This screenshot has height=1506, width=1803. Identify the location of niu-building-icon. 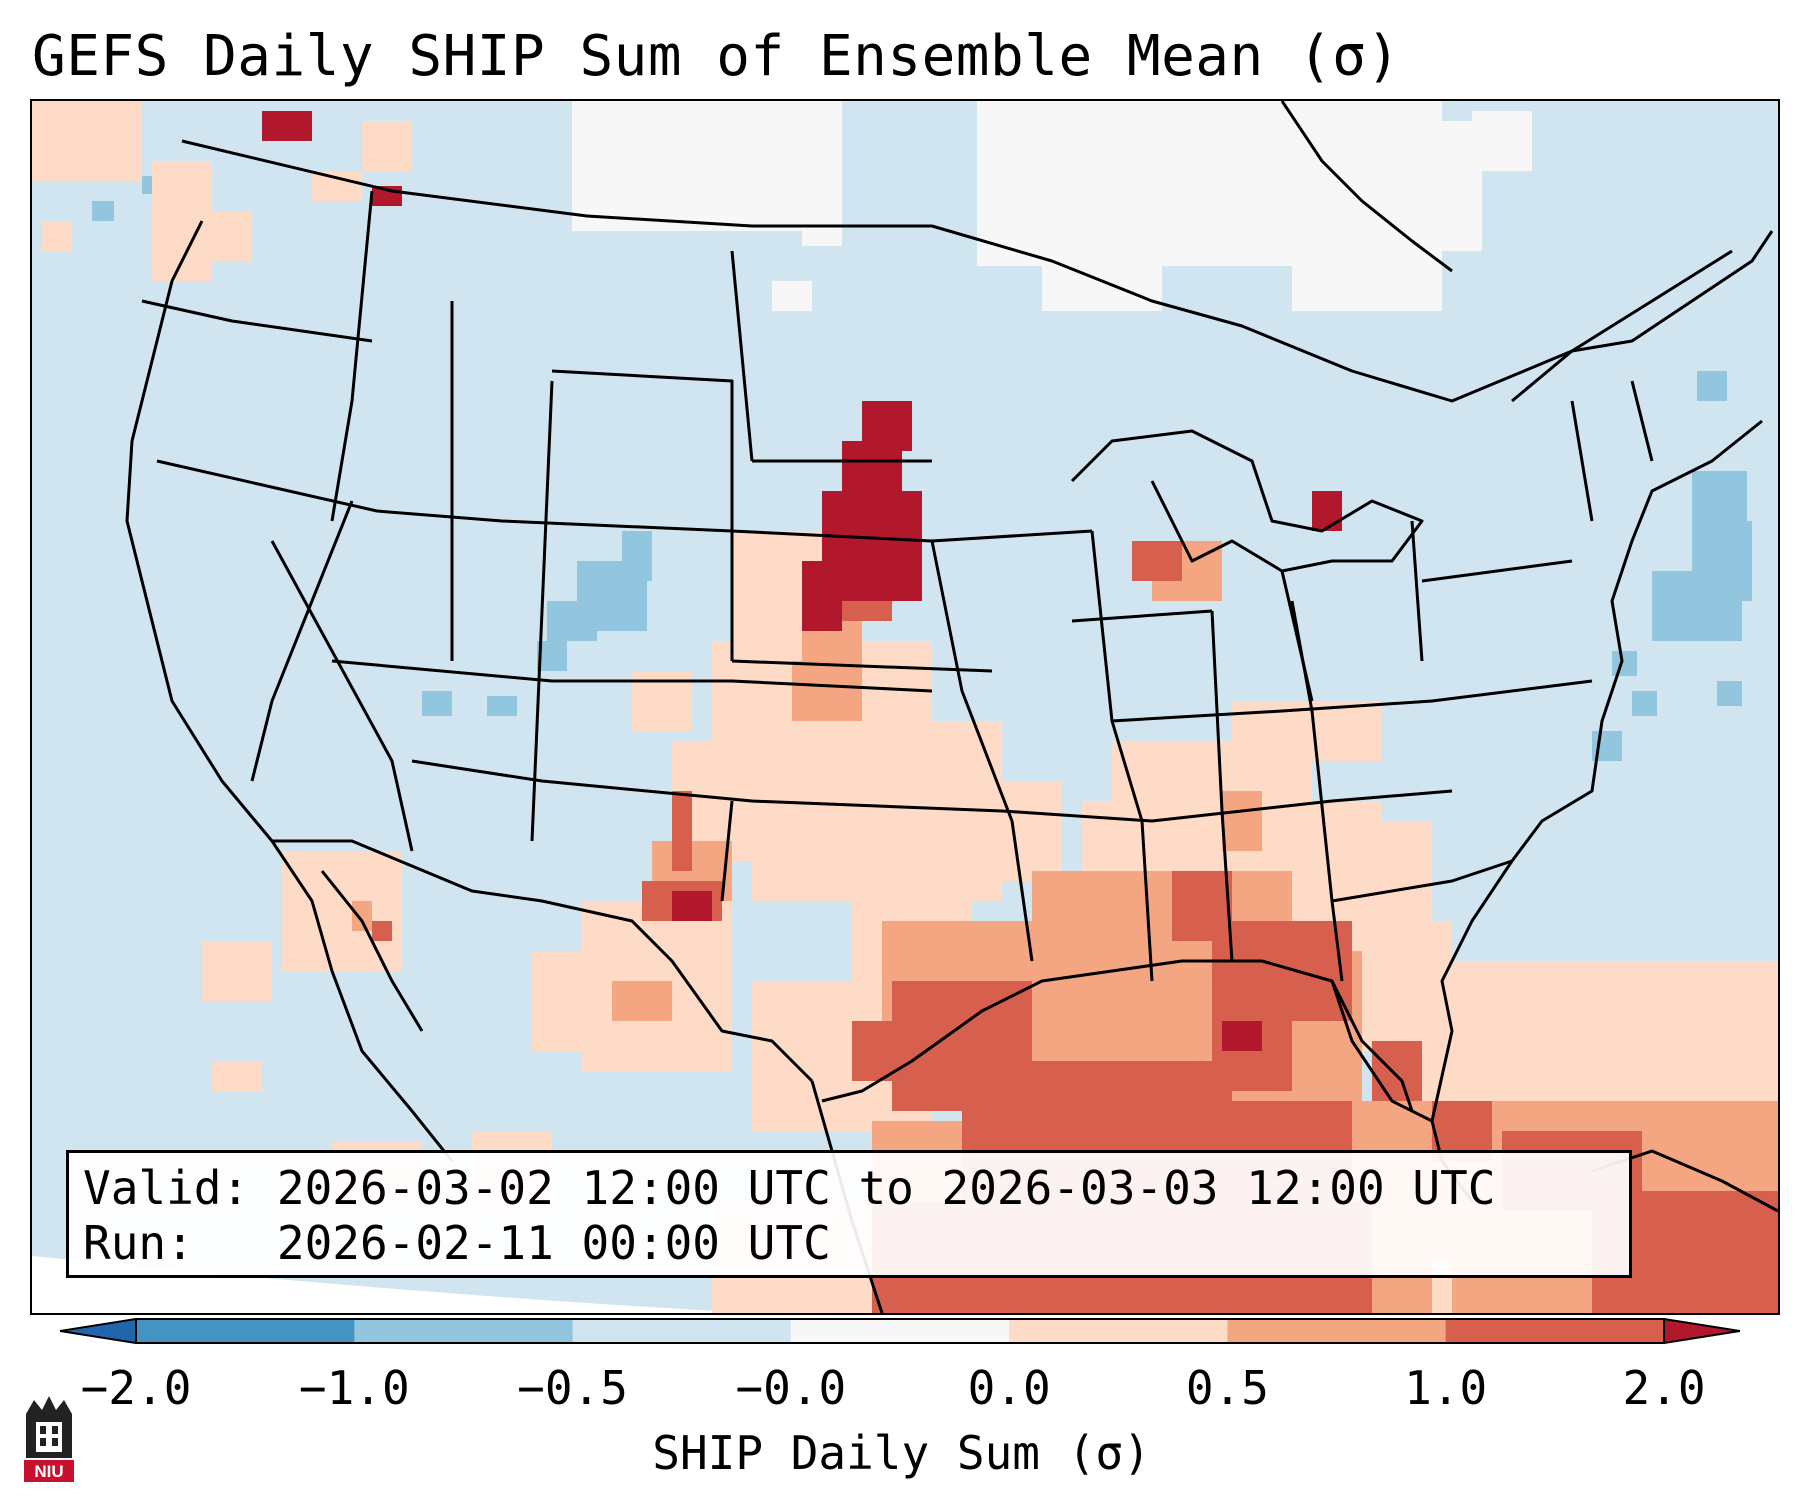
(49, 1427).